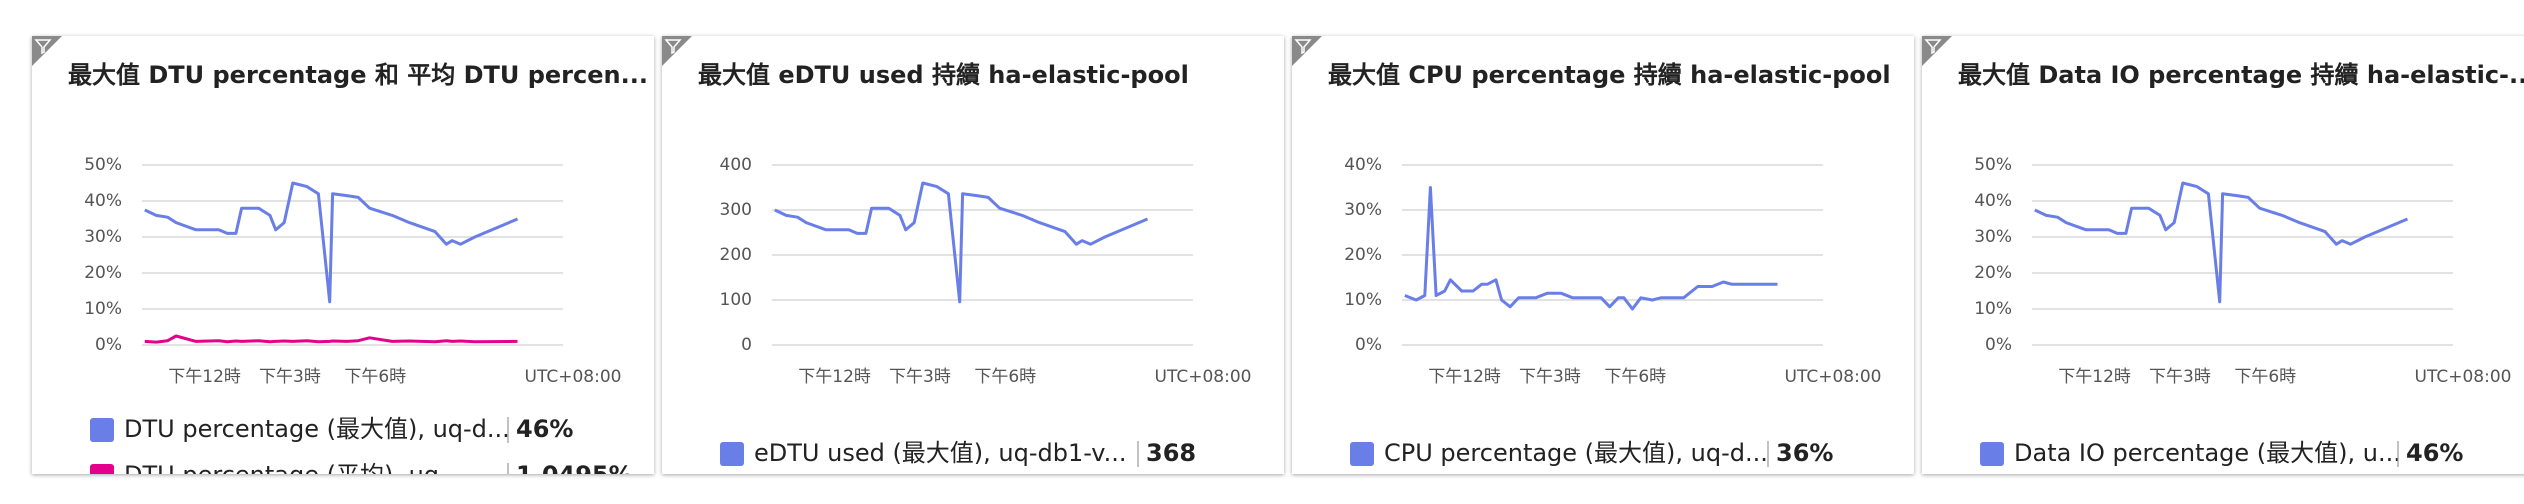  I want to click on legend-value: 1.0495%, so click(574, 467).